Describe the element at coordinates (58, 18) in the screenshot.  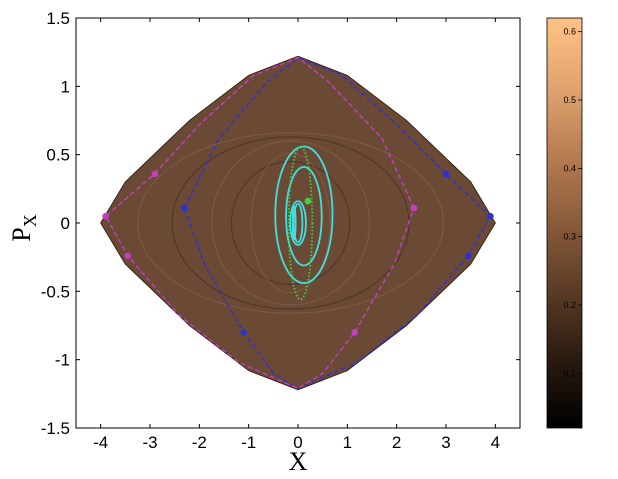
I see `y-tick-label: 1.5` at that location.